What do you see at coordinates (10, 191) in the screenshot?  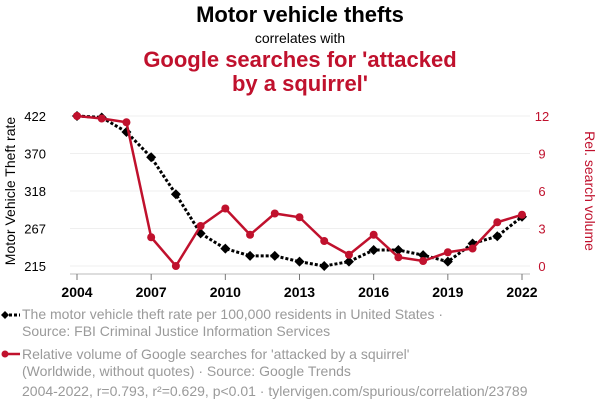 I see `y-axis-label: Motor Vehicle Theft rate` at bounding box center [10, 191].